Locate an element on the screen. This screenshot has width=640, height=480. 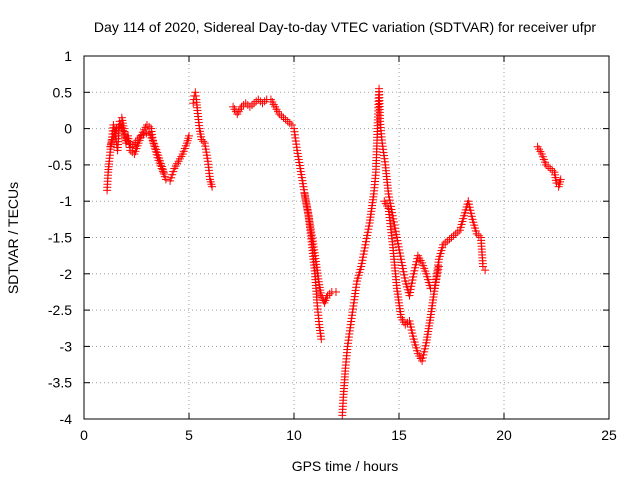
x-tick-label: 15 is located at coordinates (399, 435).